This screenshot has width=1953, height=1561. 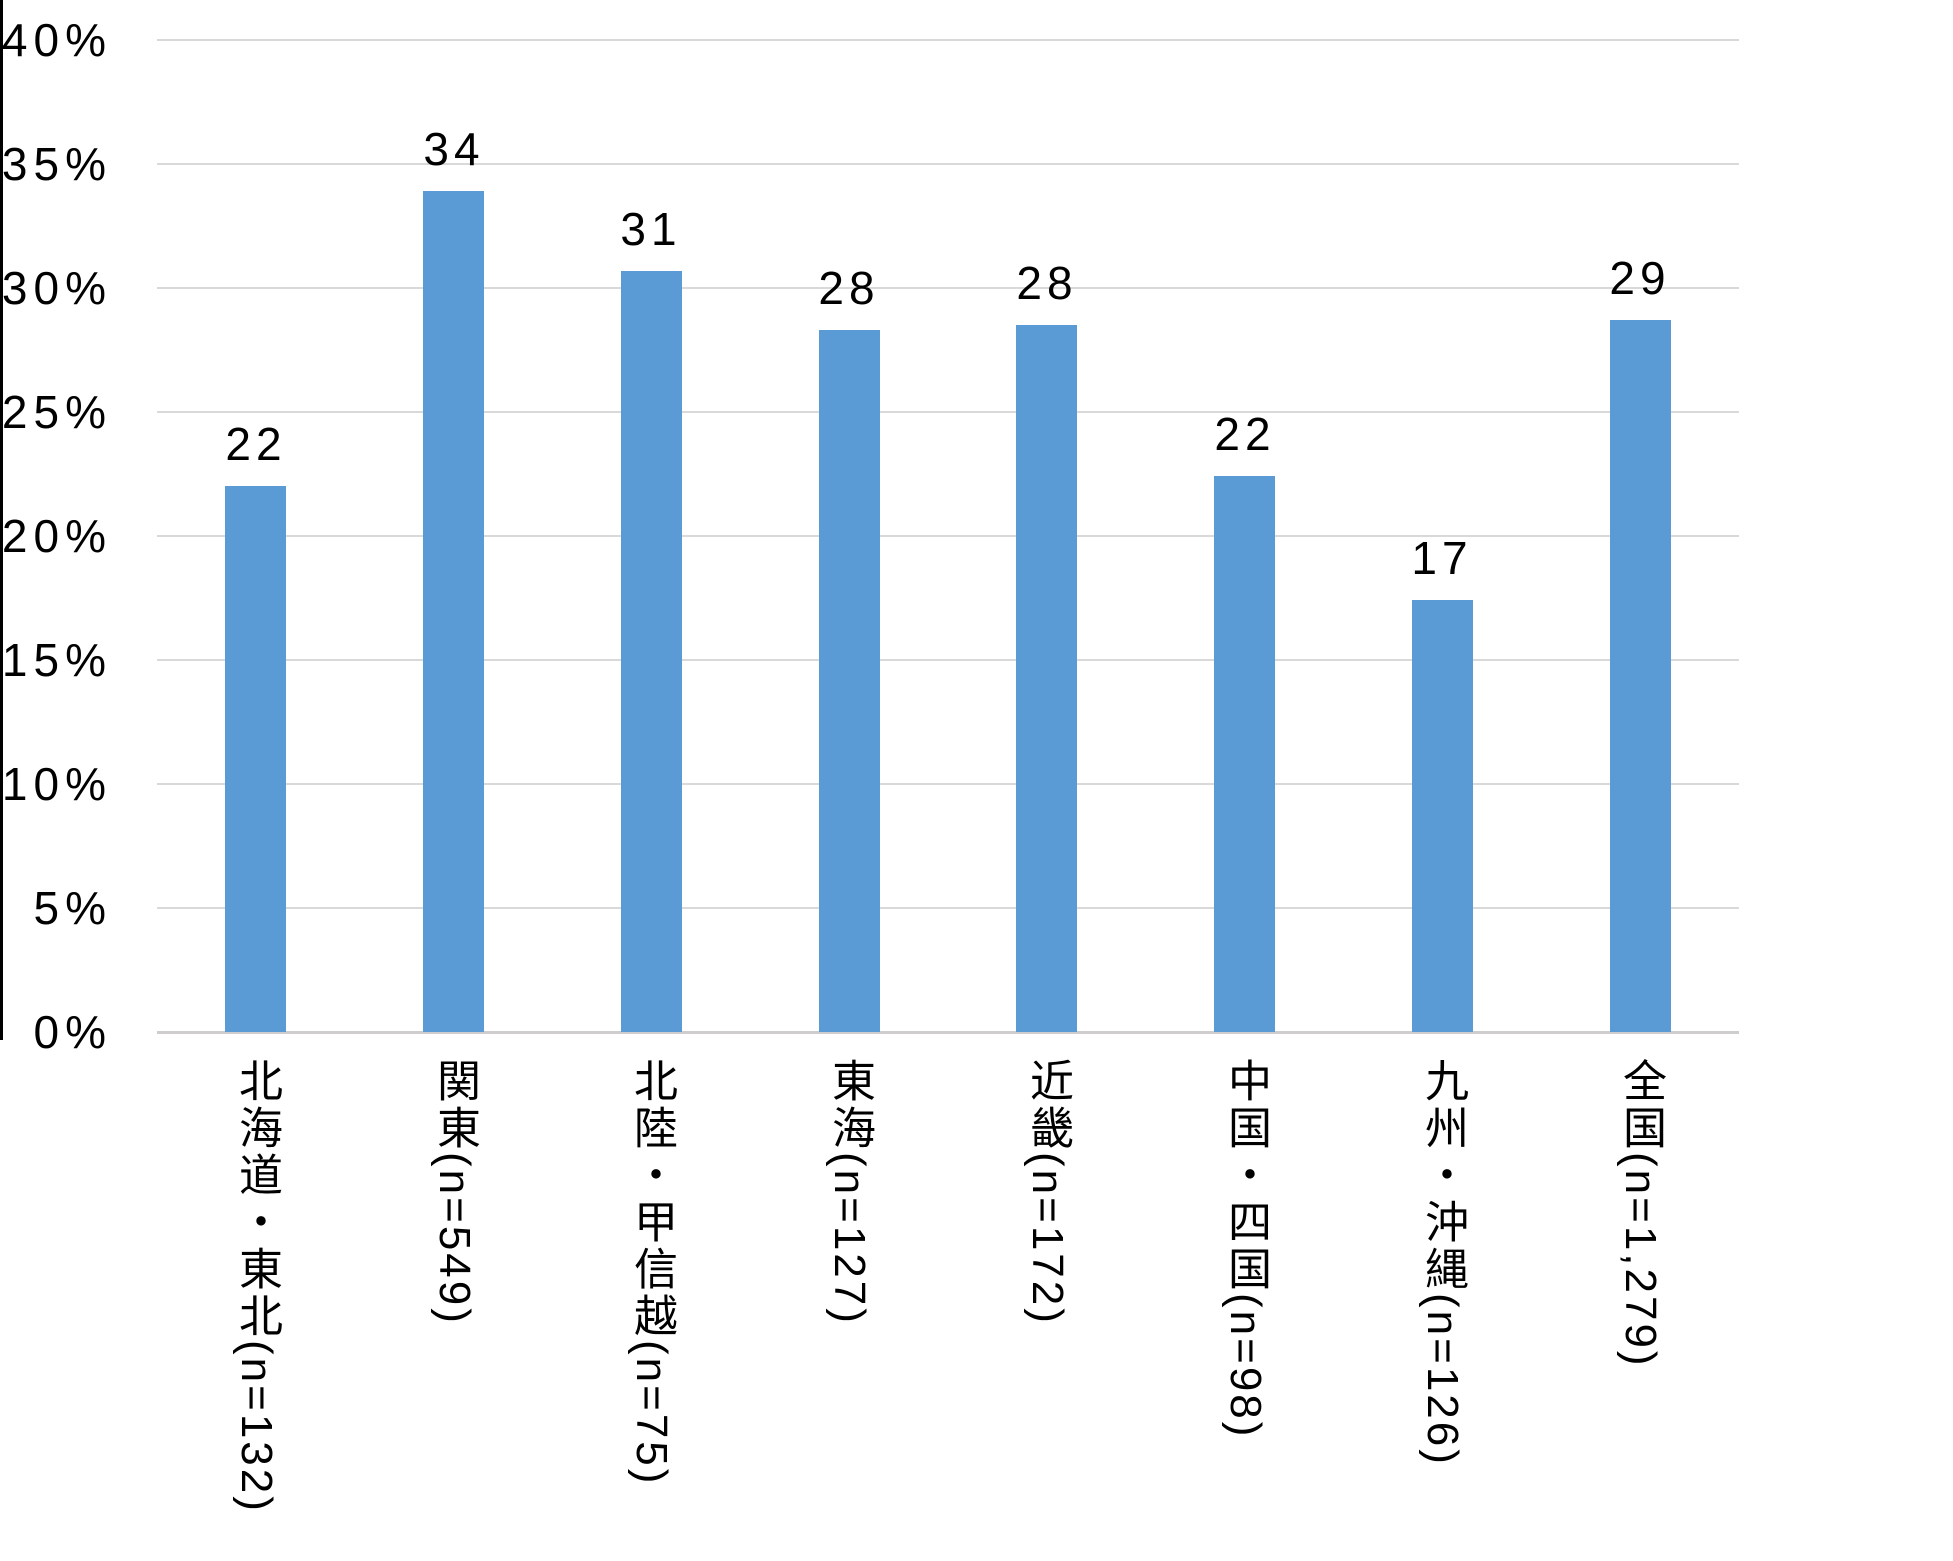 What do you see at coordinates (56, 660) in the screenshot?
I see `y-tick-label: 15%` at bounding box center [56, 660].